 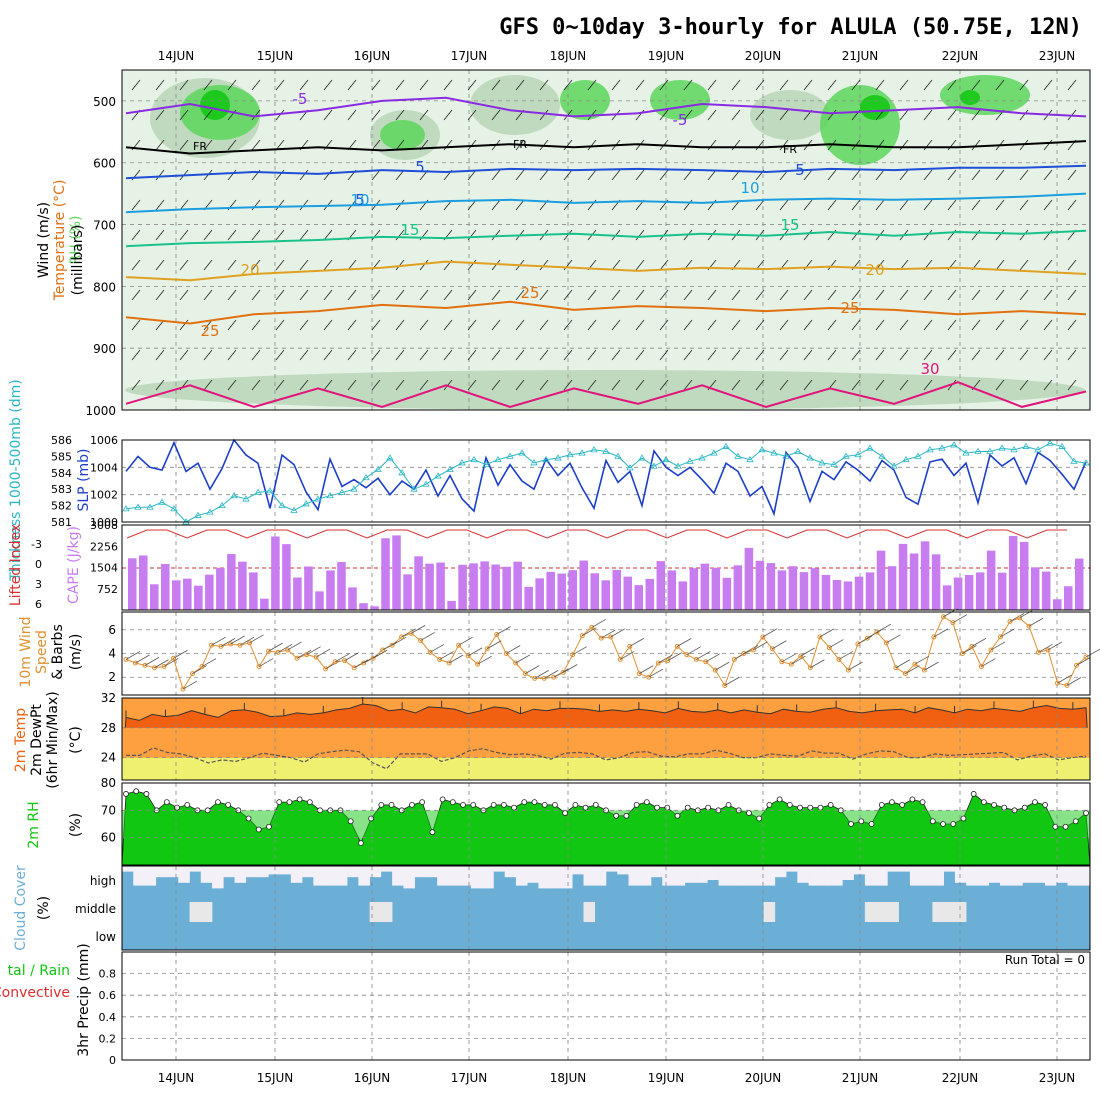 I want to click on panel-ylabel: 10m WindSpeed& Barbs, so click(x=42, y=651).